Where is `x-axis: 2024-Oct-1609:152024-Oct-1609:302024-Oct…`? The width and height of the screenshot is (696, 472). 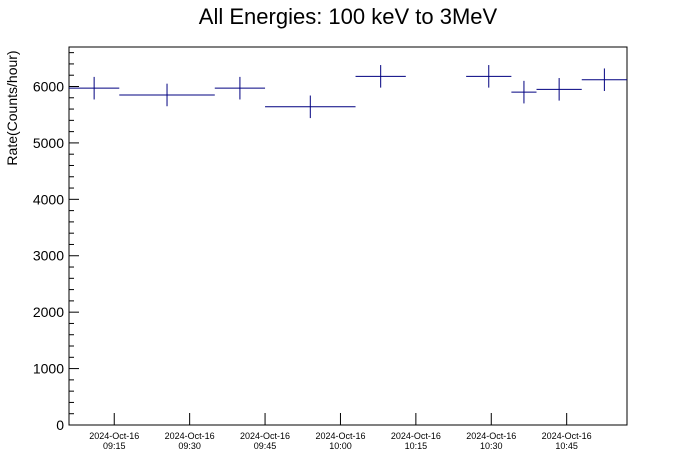 x-axis: 2024-Oct-1609:152024-Oct-1609:302024-Oct… is located at coordinates (340, 432).